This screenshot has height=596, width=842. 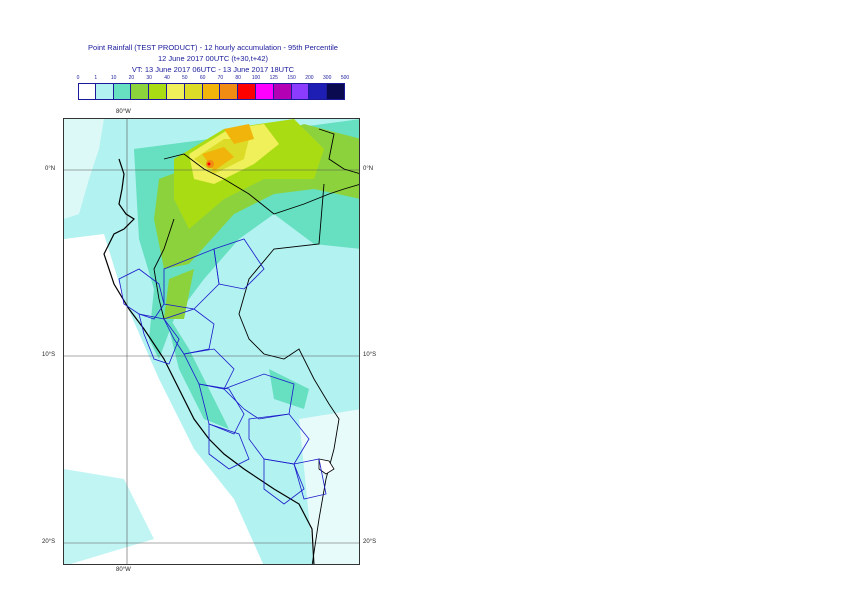 What do you see at coordinates (196, 369) in the screenshot?
I see `rain-band-andes` at bounding box center [196, 369].